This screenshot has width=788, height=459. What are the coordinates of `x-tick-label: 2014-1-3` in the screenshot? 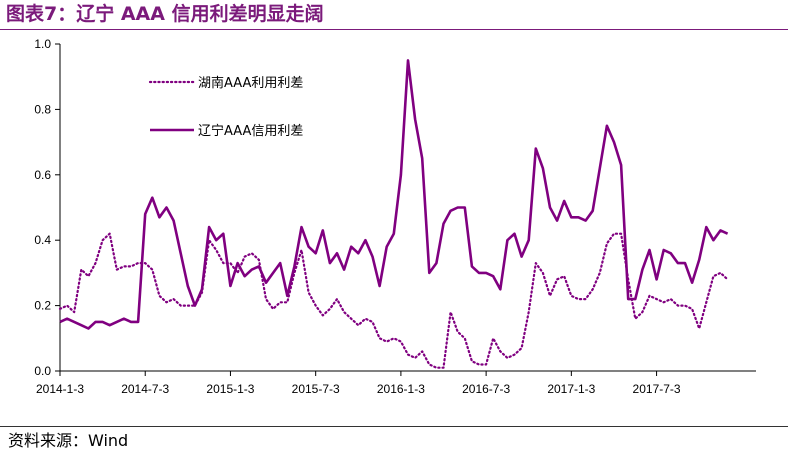 It's located at (60, 389).